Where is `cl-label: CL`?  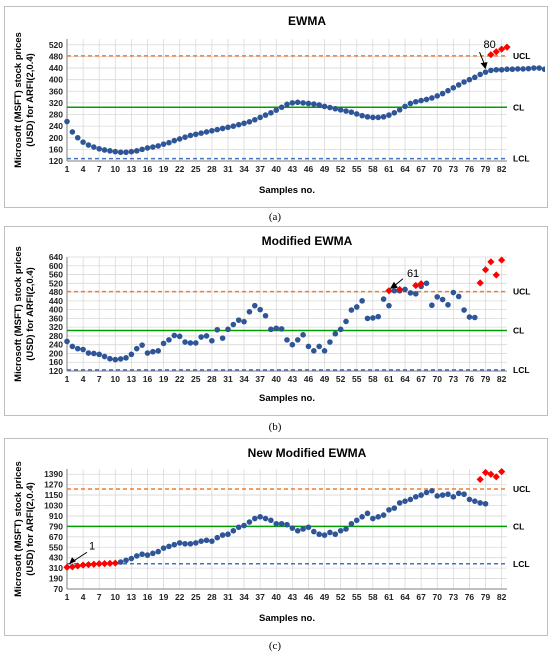 cl-label: CL is located at coordinates (518, 107).